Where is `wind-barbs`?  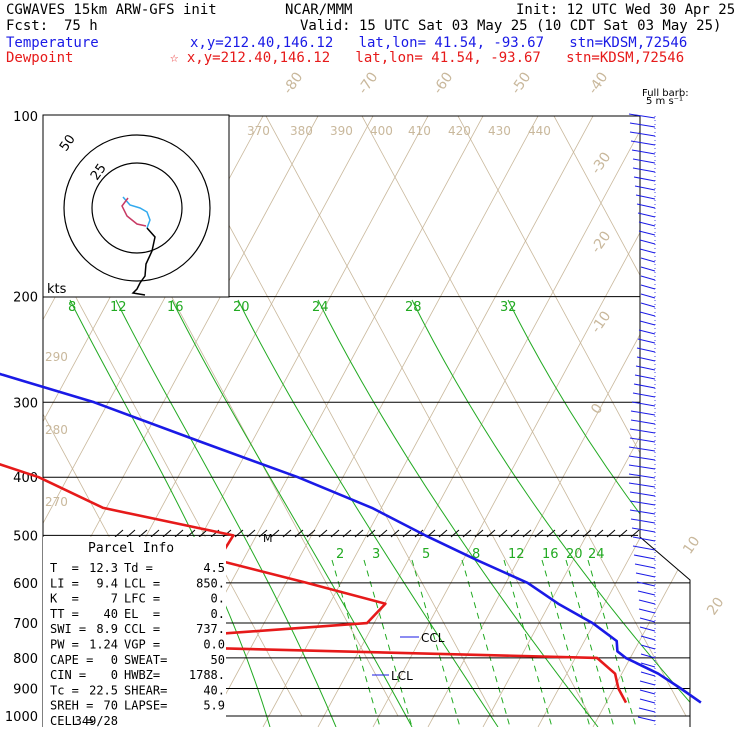
wind-barbs is located at coordinates (642, 420).